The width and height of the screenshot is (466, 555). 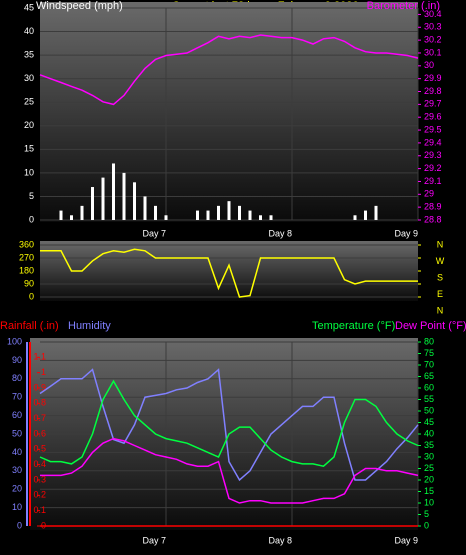 I want to click on y-tick-label: 0.4, so click(x=39, y=464).